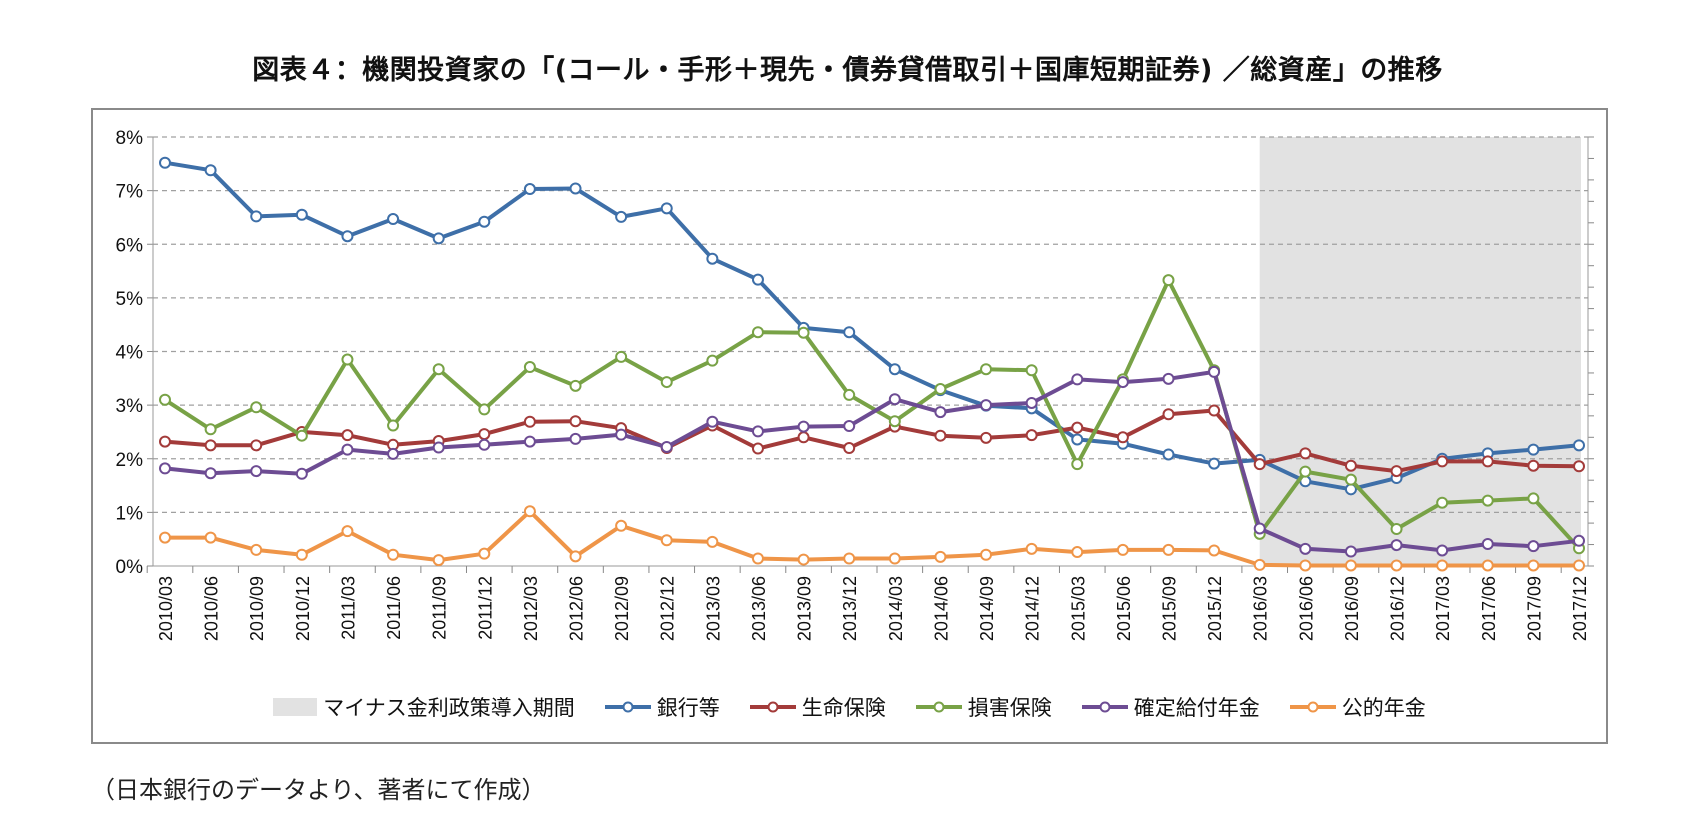 This screenshot has width=1695, height=840. I want to click on x-tick-label: 2016/06, so click(1306, 608).